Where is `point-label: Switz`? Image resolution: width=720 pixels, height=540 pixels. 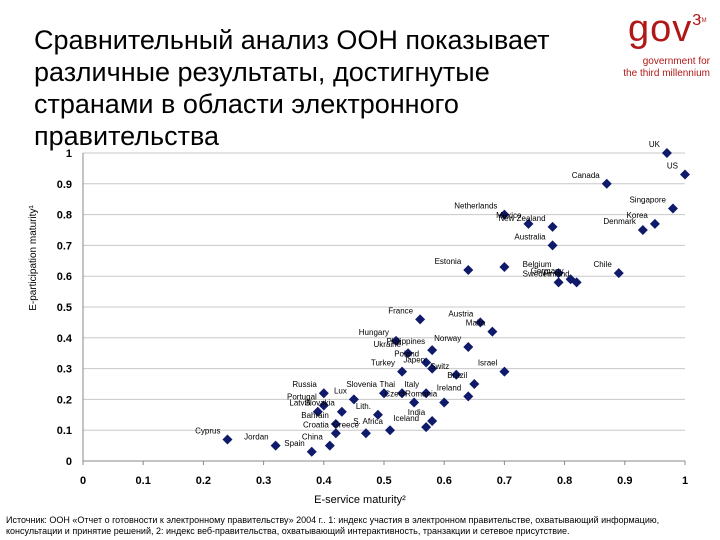
point-label: Switz is located at coordinates (439, 366).